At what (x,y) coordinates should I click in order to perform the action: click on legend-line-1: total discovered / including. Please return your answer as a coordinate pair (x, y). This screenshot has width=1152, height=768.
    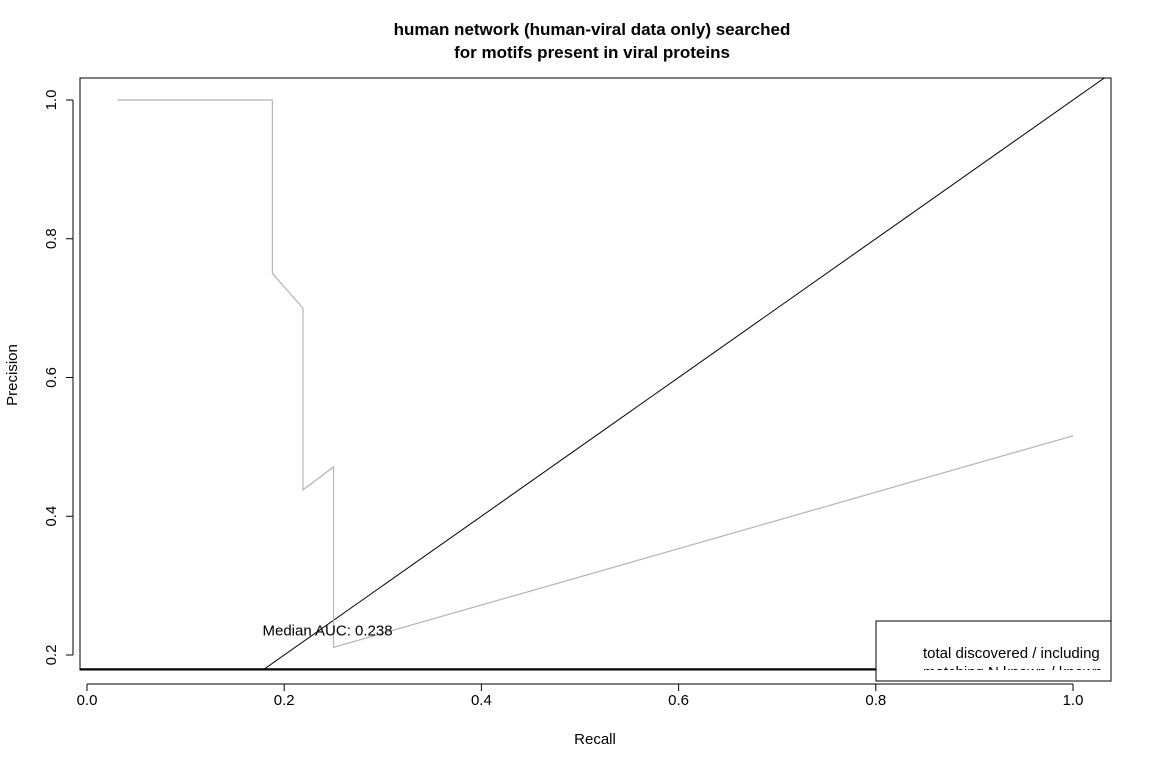
    Looking at the image, I should click on (1011, 653).